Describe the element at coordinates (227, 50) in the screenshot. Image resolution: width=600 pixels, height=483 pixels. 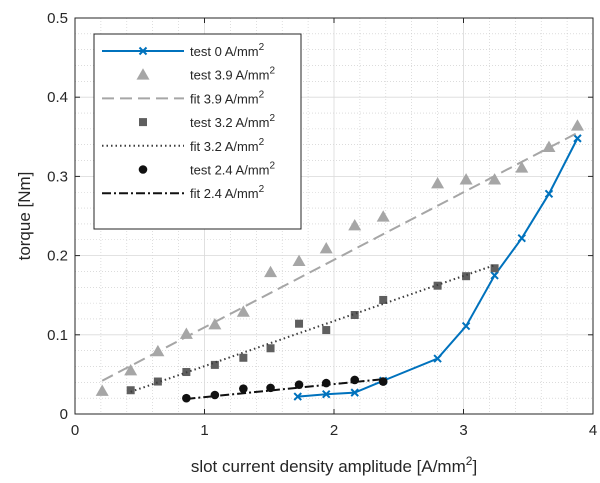
I see `legend-label: test 0 A/mm2` at that location.